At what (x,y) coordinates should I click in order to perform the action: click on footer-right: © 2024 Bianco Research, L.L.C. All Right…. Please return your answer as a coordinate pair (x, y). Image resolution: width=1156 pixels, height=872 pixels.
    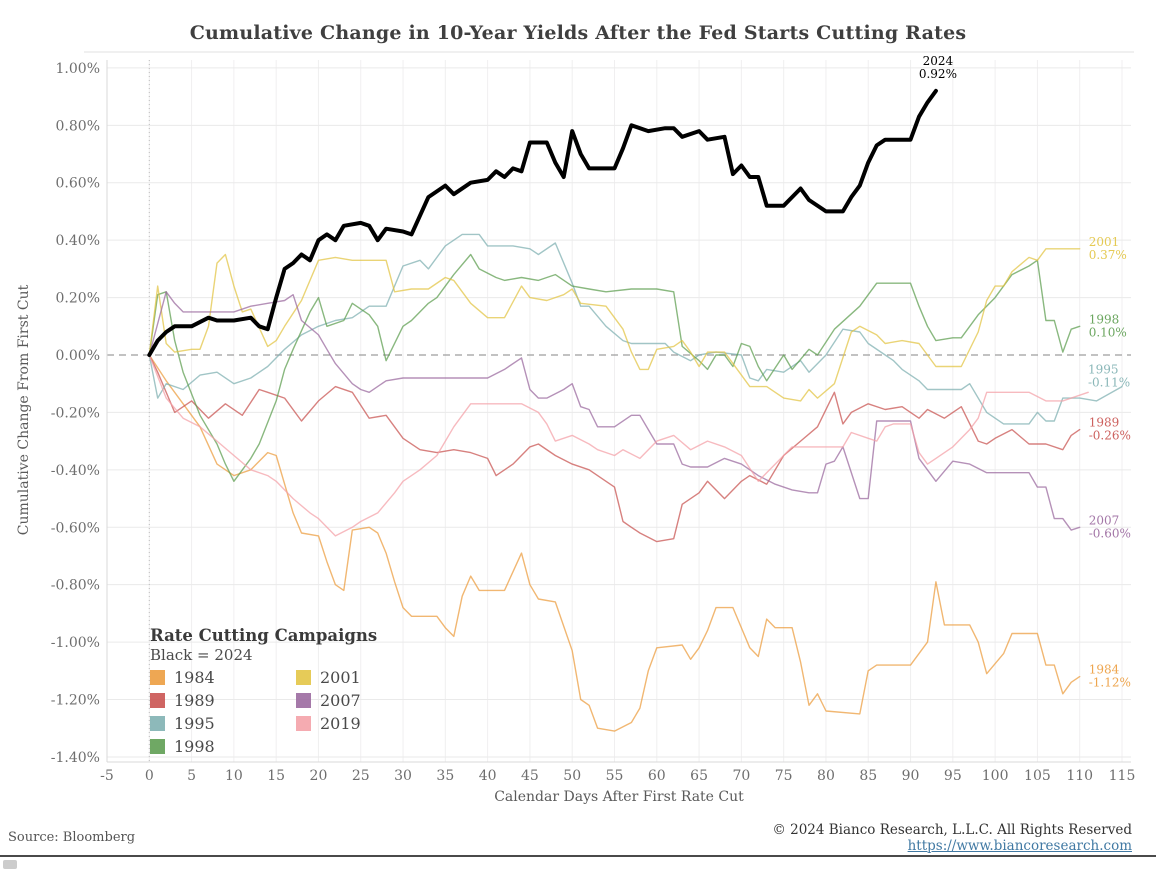
    Looking at the image, I should click on (952, 836).